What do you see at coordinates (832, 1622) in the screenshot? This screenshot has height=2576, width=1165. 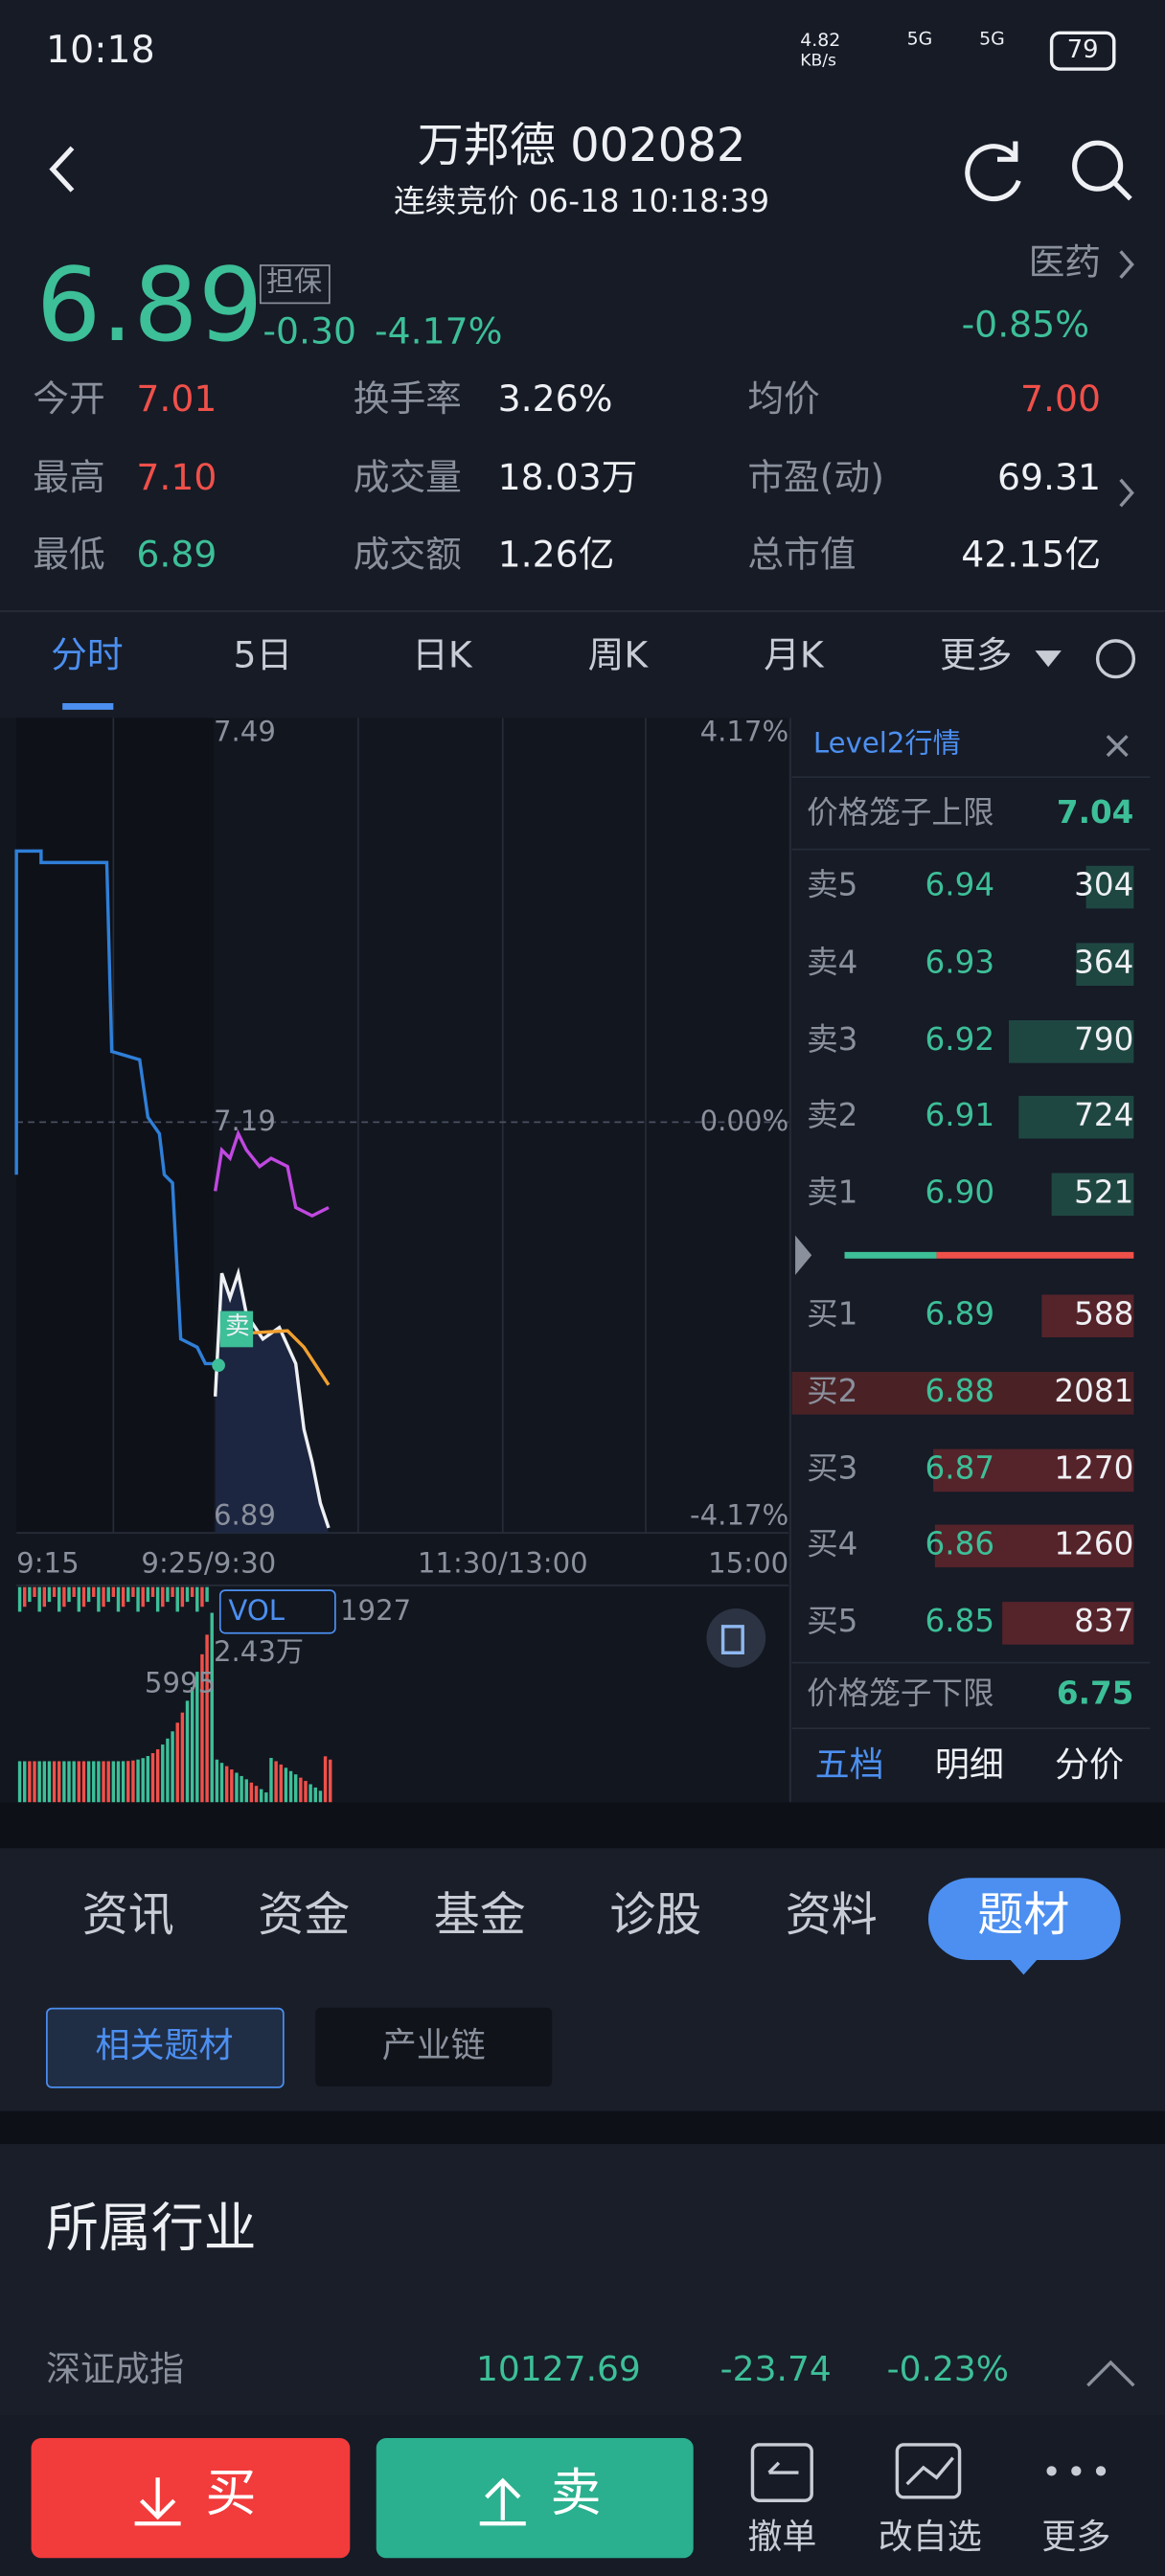 I see `level-label: 买5` at bounding box center [832, 1622].